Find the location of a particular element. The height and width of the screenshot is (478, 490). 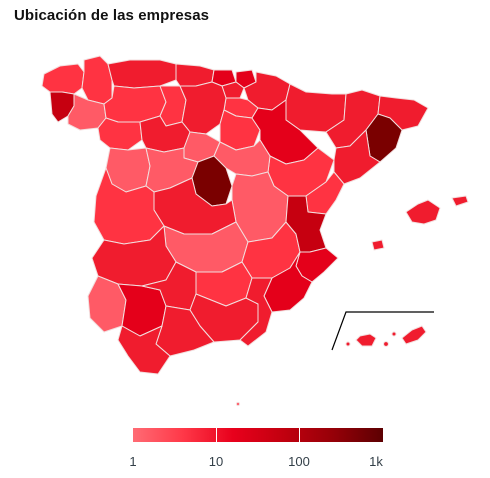

province-lugo is located at coordinates (97, 80).